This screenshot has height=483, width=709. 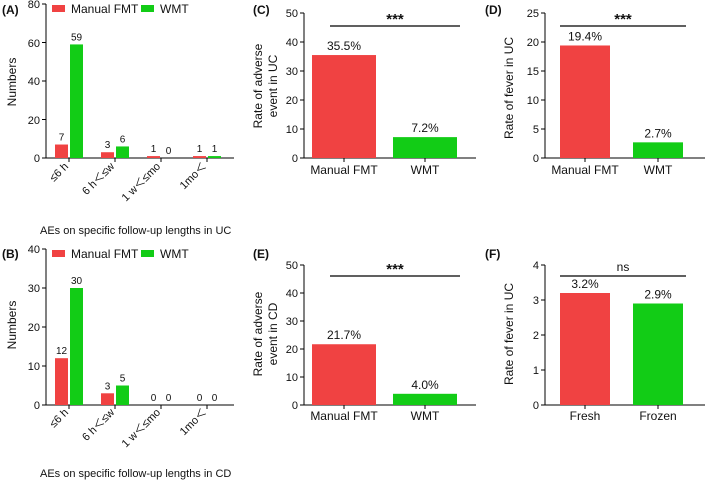 I want to click on y-tick-label: 15, so click(x=533, y=72).